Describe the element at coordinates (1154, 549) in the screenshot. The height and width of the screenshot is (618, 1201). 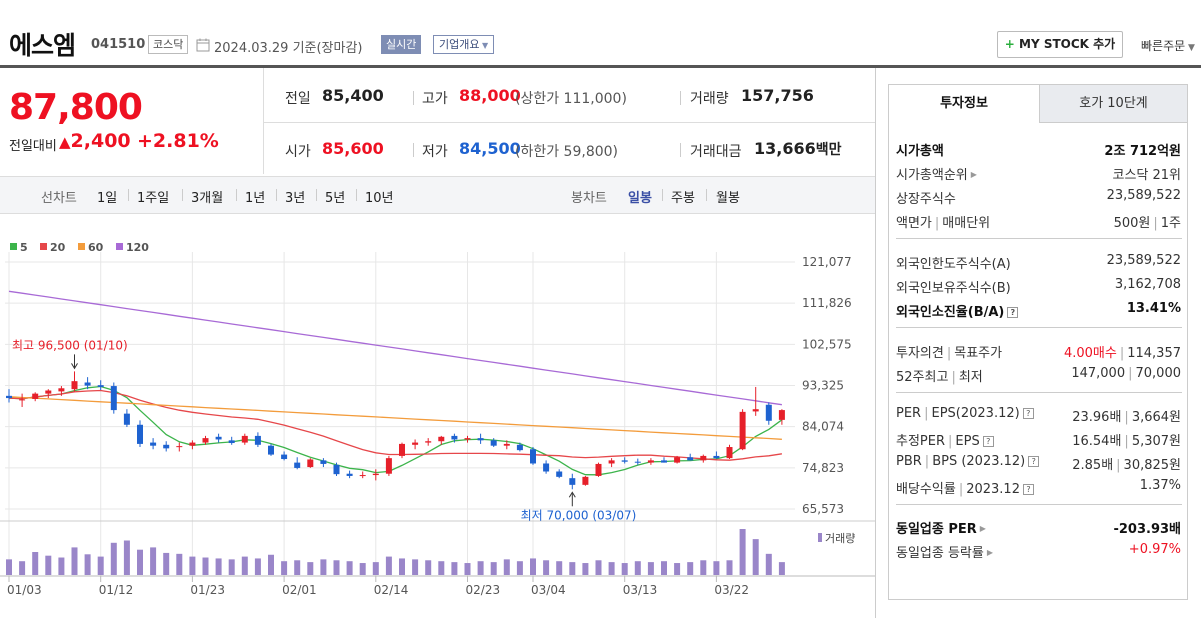
I see `industry-rate-value: +0.97%` at that location.